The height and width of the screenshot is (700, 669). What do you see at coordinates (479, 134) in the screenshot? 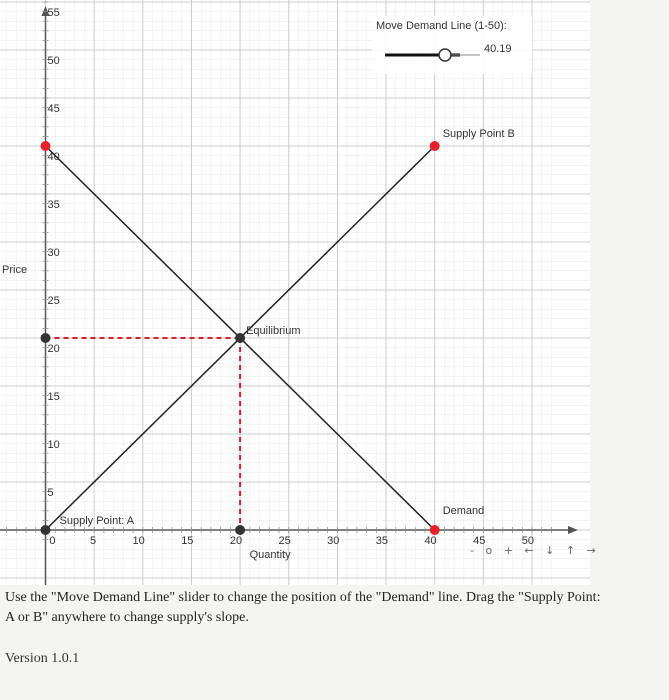
I see `supply-point-b-label: Supply Point B` at bounding box center [479, 134].